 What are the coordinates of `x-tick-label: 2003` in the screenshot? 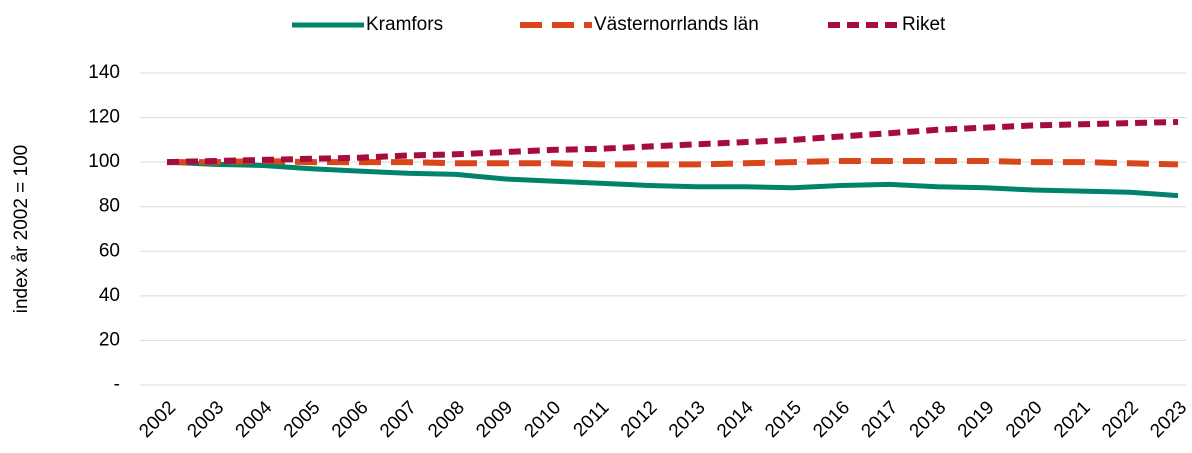 It's located at (205, 419).